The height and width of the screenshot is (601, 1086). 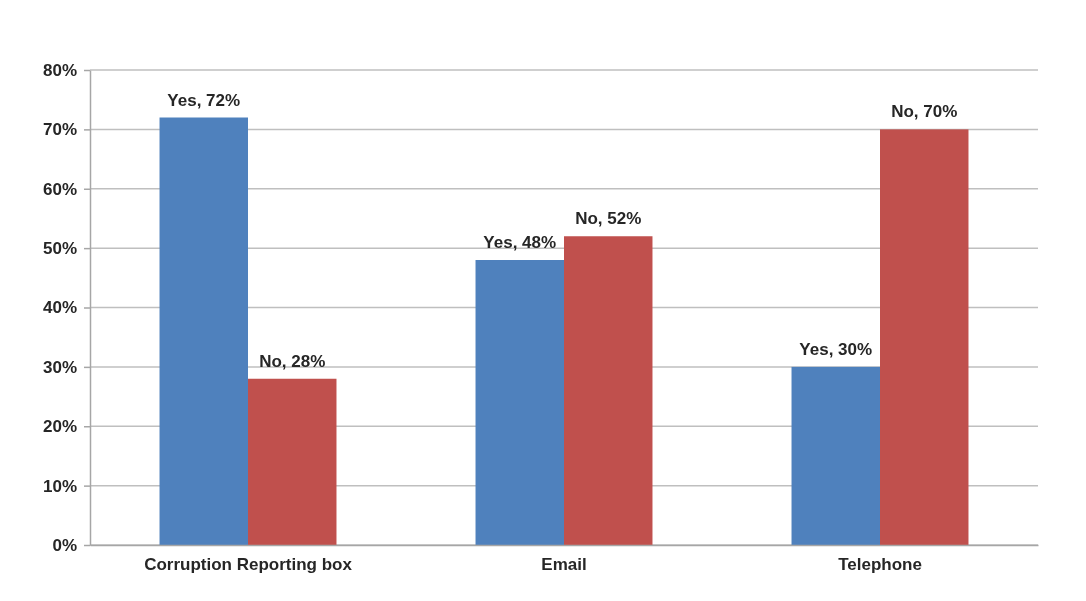 What do you see at coordinates (59, 70) in the screenshot?
I see `y-tick-label: 80%` at bounding box center [59, 70].